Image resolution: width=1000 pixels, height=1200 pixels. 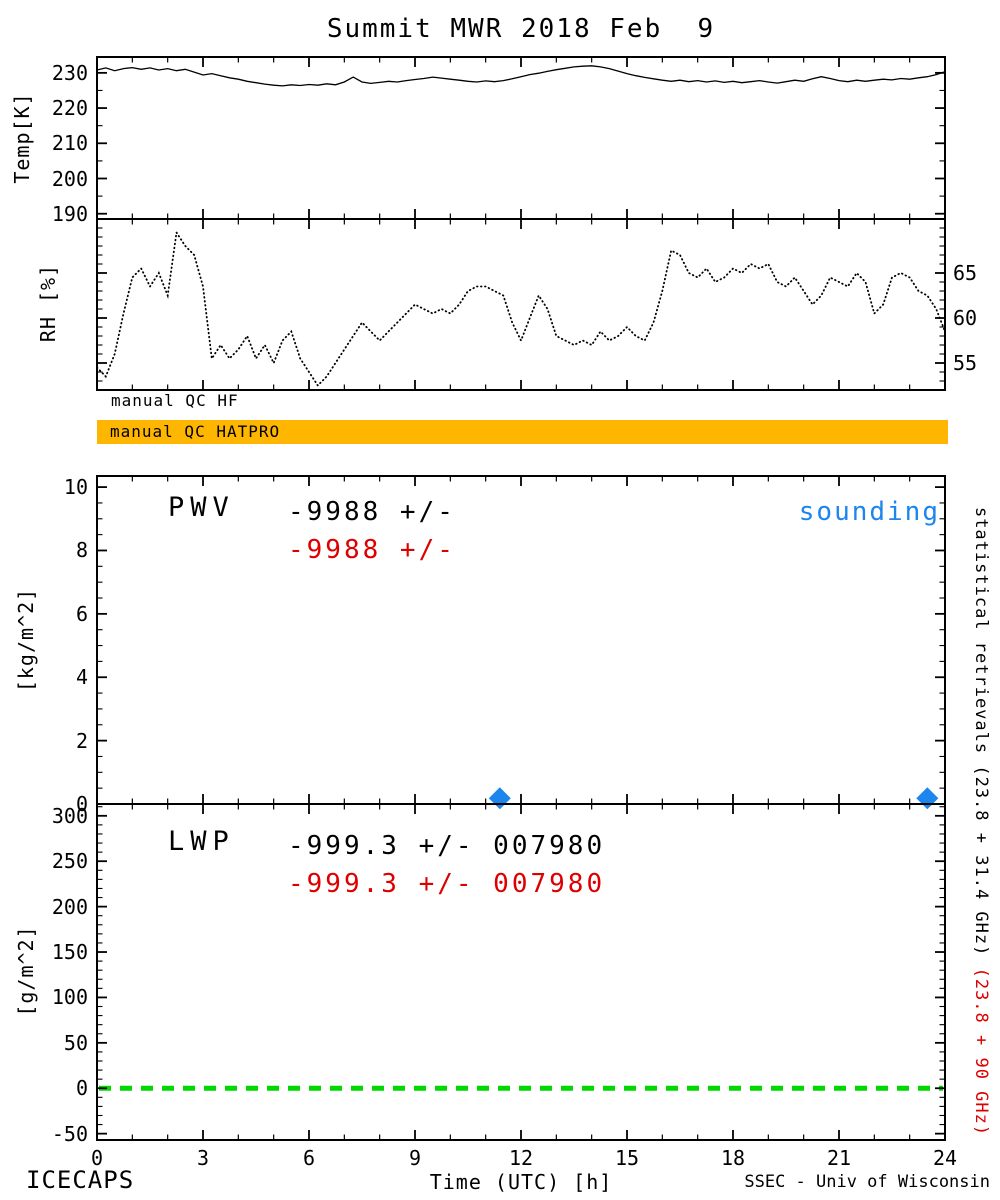 What do you see at coordinates (521, 1158) in the screenshot?
I see `x-tick-label: 12` at bounding box center [521, 1158].